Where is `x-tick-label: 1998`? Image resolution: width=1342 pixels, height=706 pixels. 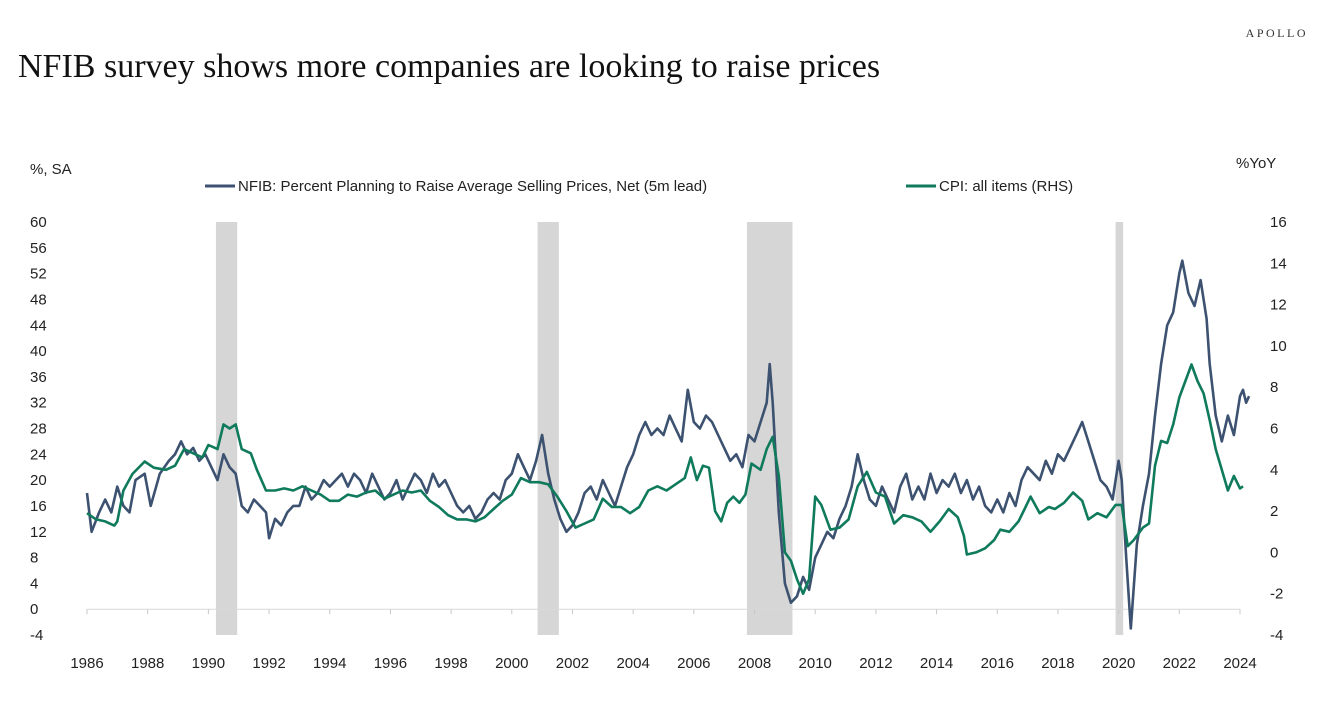 x-tick-label: 1998 is located at coordinates (450, 663).